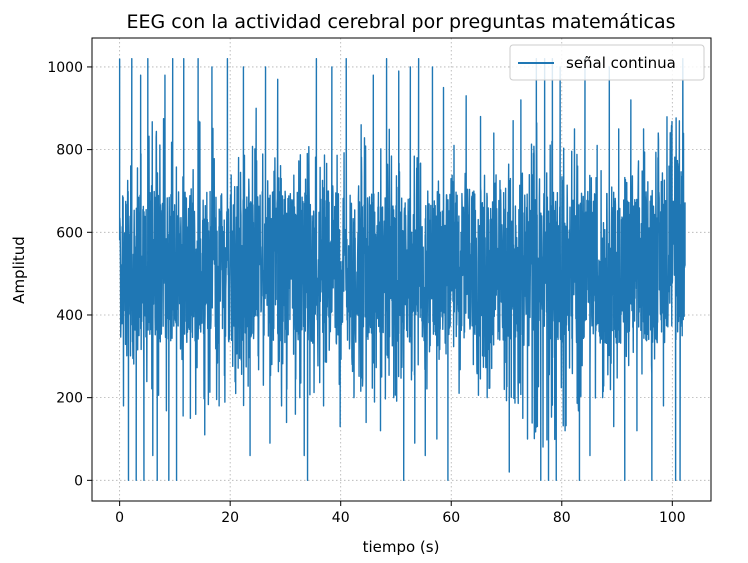  What do you see at coordinates (230, 518) in the screenshot?
I see `x-tick-label: 20` at bounding box center [230, 518].